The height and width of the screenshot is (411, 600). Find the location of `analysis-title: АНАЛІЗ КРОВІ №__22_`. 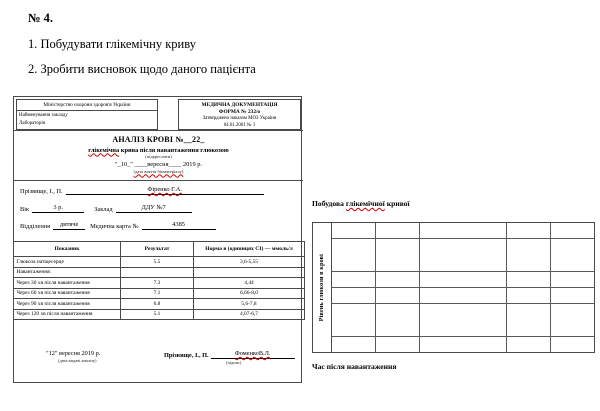

analysis-title: АНАЛІЗ КРОВІ №__22_ is located at coordinates (158, 139).